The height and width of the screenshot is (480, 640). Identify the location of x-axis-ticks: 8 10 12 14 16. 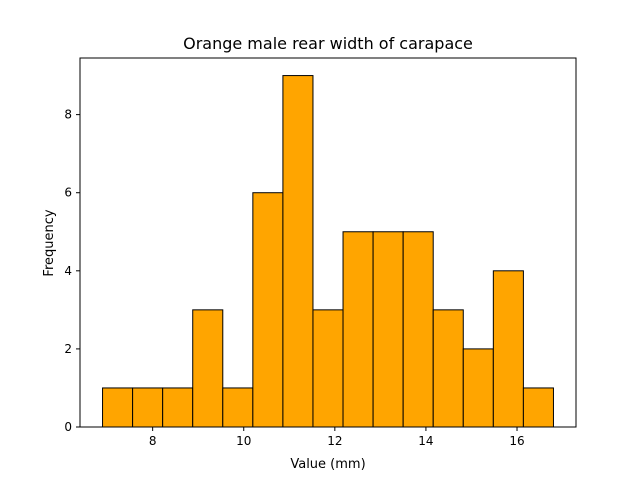
(337, 437).